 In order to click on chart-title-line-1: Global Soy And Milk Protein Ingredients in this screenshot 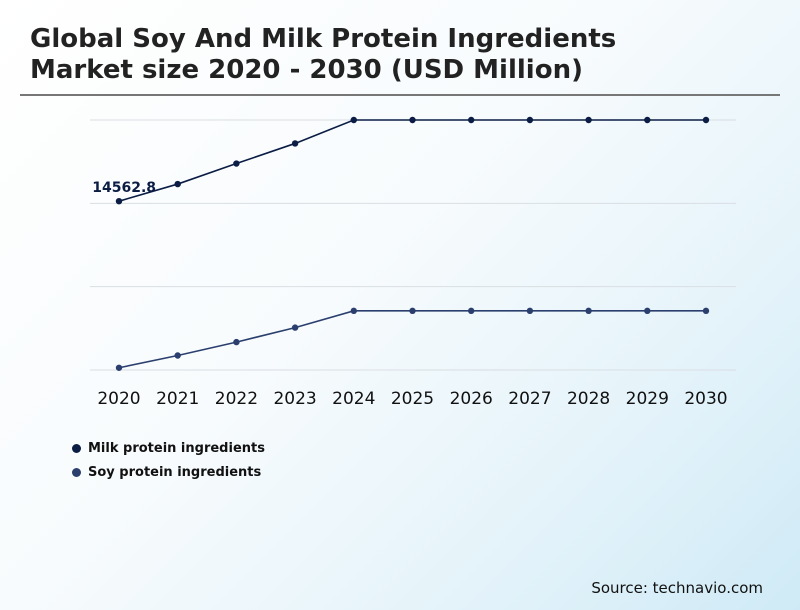, I will do `click(323, 39)`.